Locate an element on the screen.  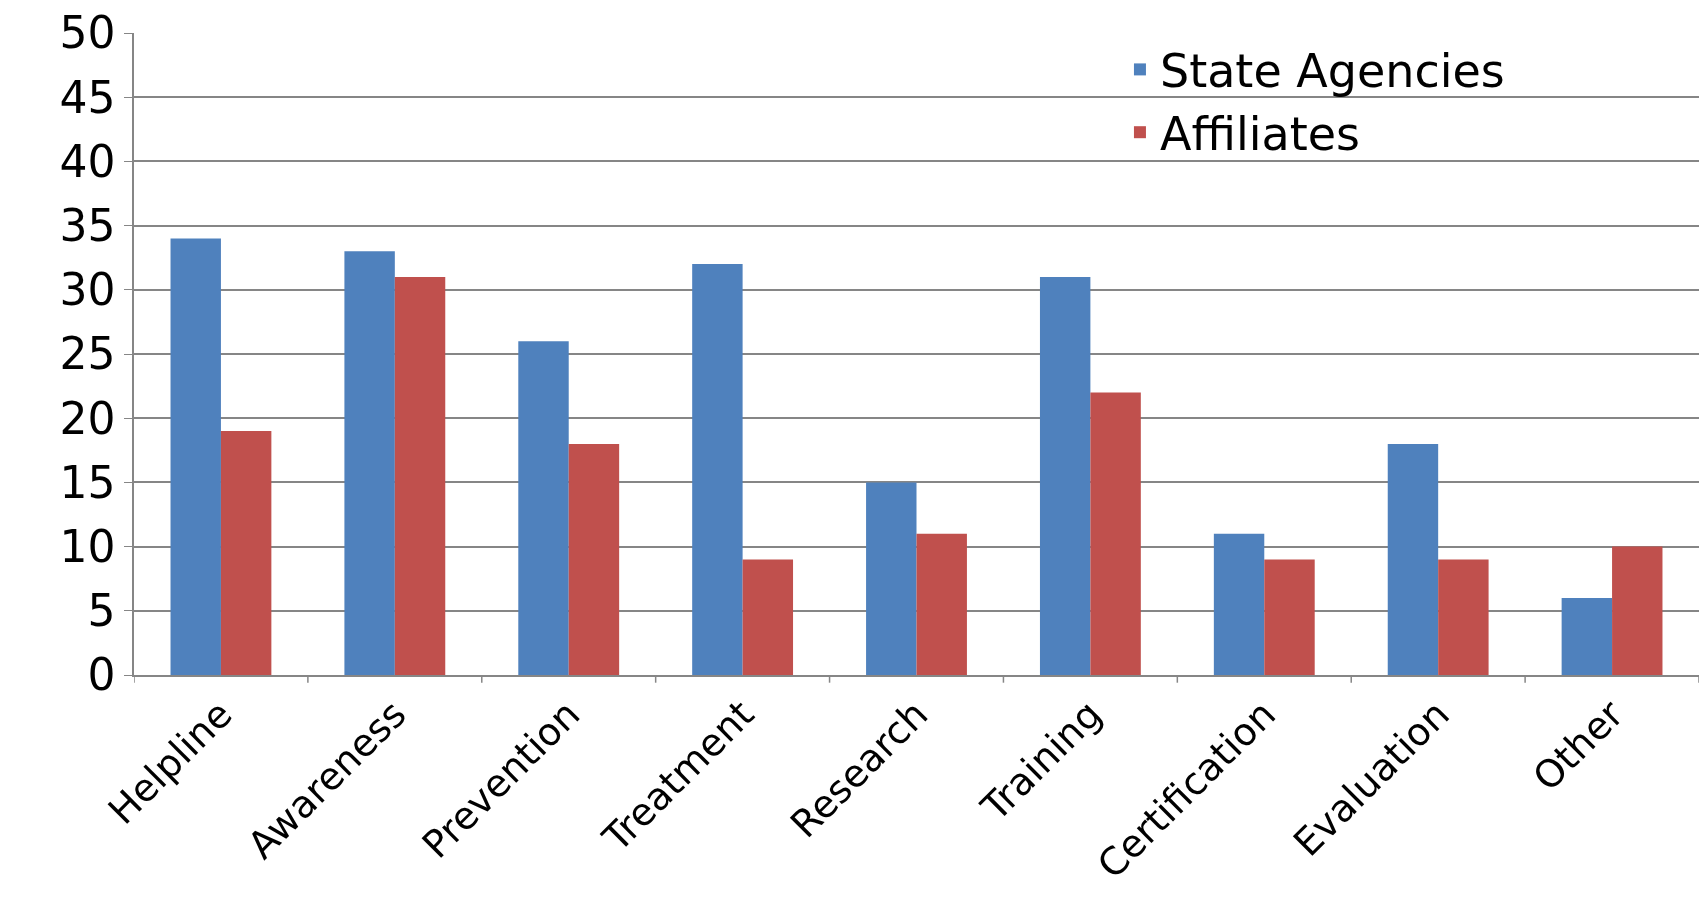
y-tick-label: 0 is located at coordinates (101, 675).